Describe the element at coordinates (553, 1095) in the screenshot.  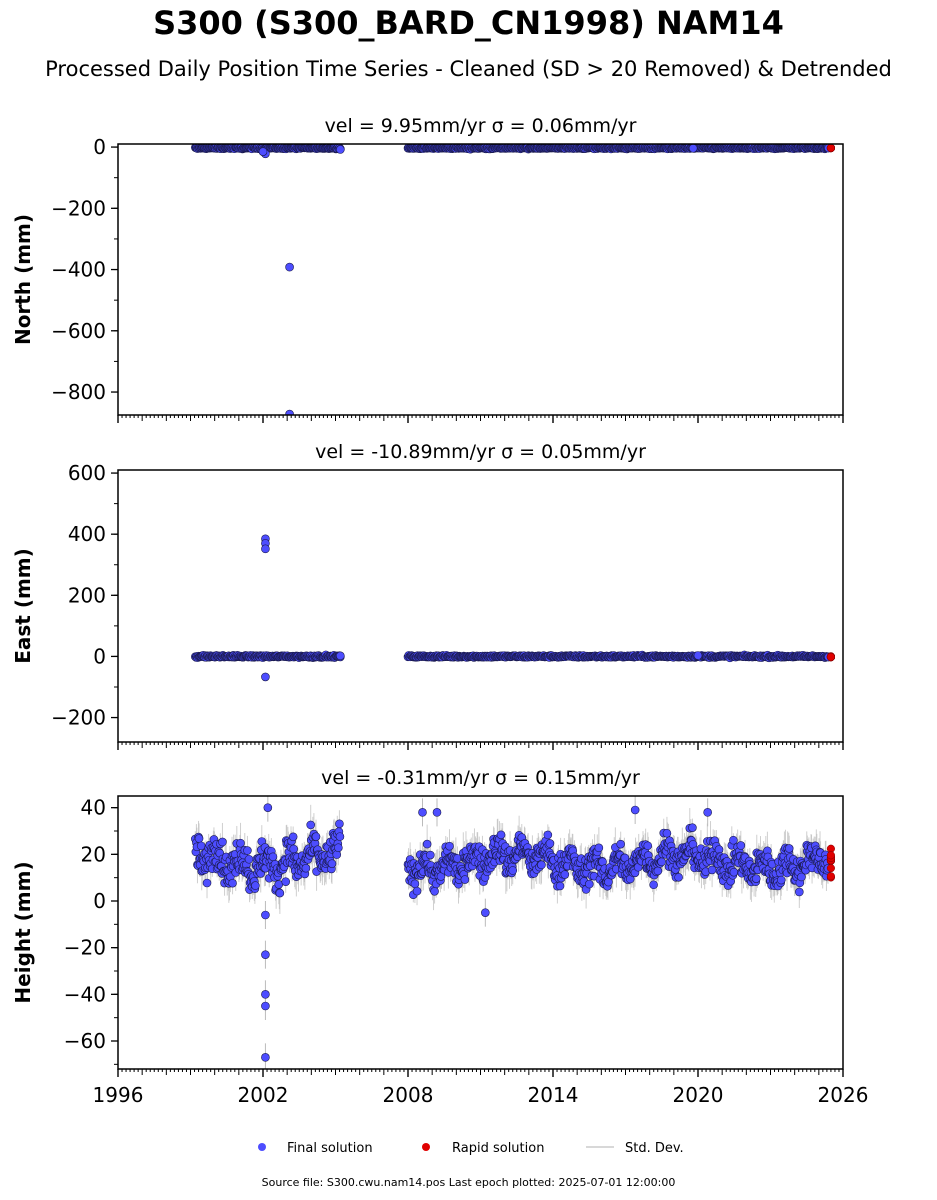
I see `x-tick-label: 2014` at that location.